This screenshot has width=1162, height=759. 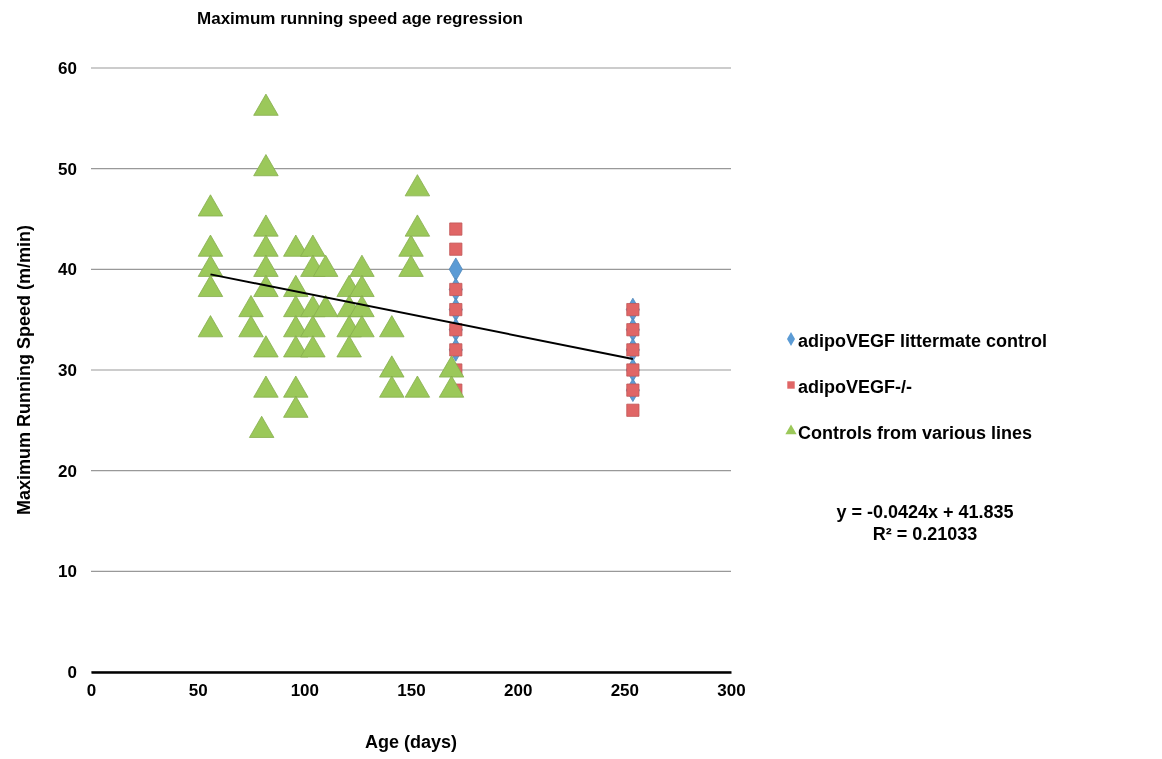 I want to click on x-tick-label: 0, so click(x=91, y=691).